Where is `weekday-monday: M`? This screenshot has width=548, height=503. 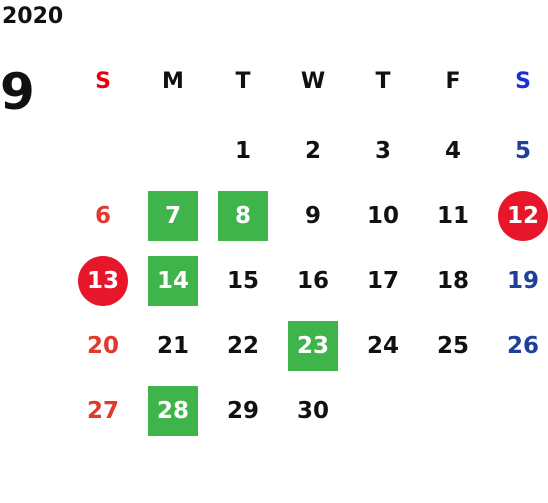
weekday-monday: M is located at coordinates (173, 81).